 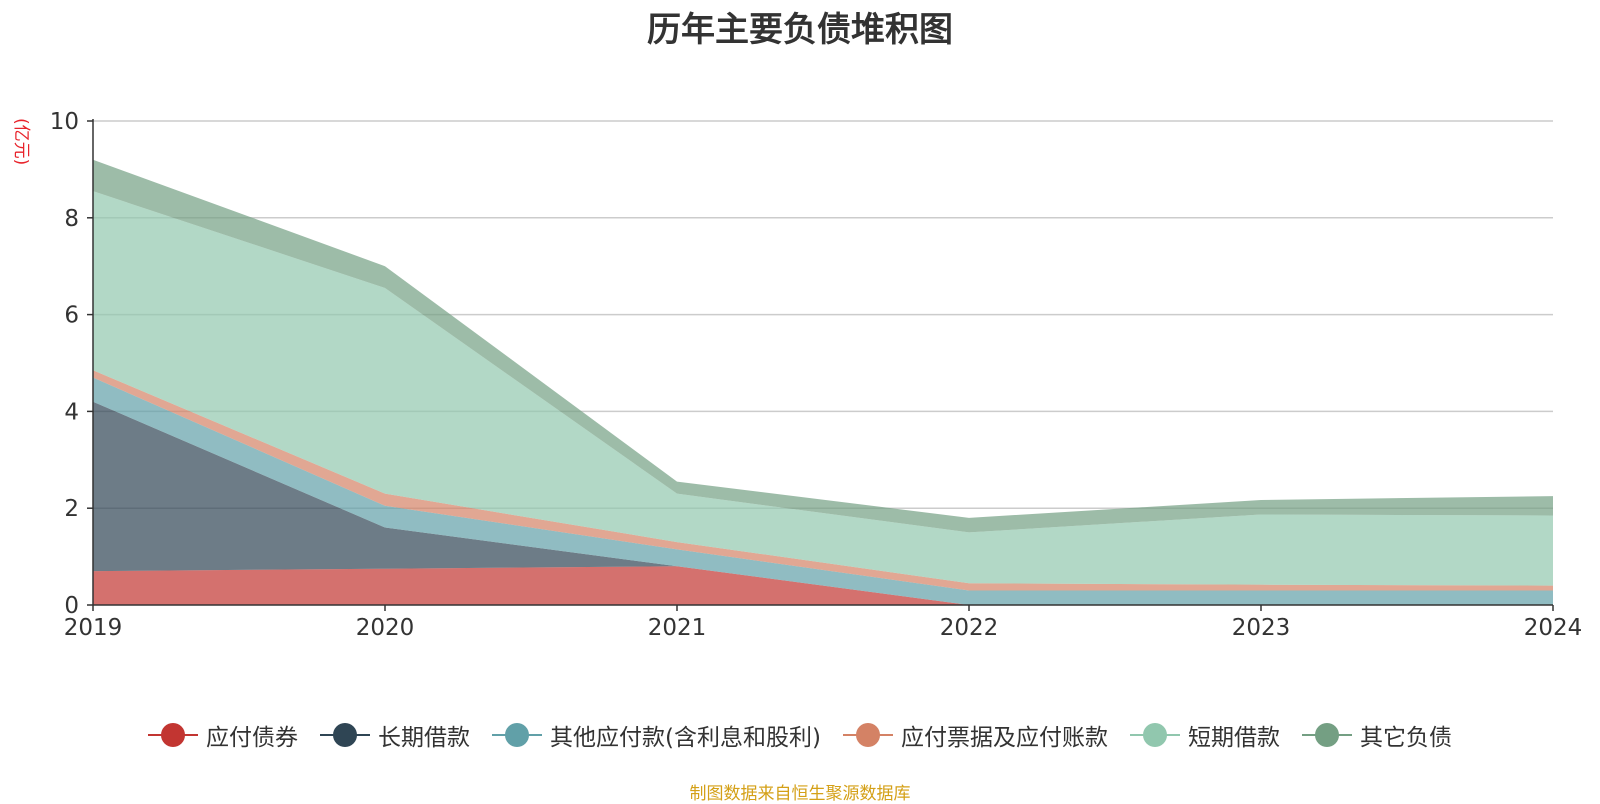 I want to click on legend-item-2: 其他应付款(含利息和股利), so click(x=656, y=735).